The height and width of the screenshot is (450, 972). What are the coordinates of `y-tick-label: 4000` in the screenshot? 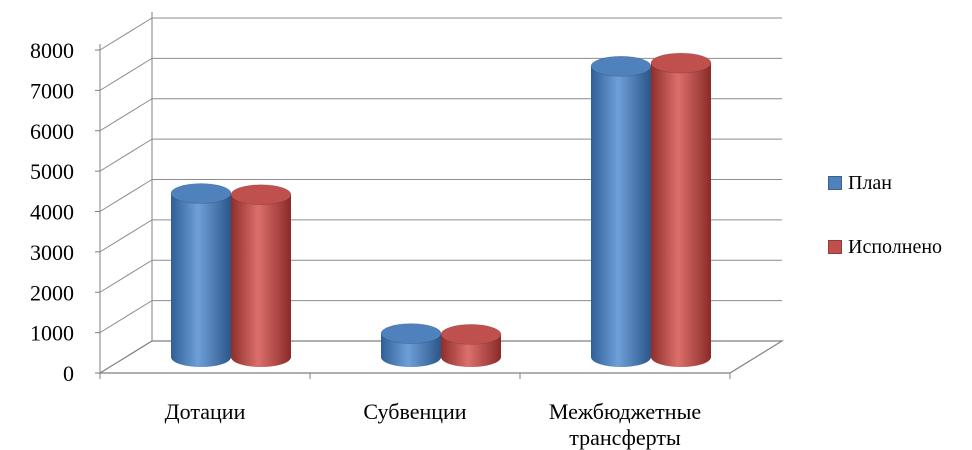 It's located at (52, 212).